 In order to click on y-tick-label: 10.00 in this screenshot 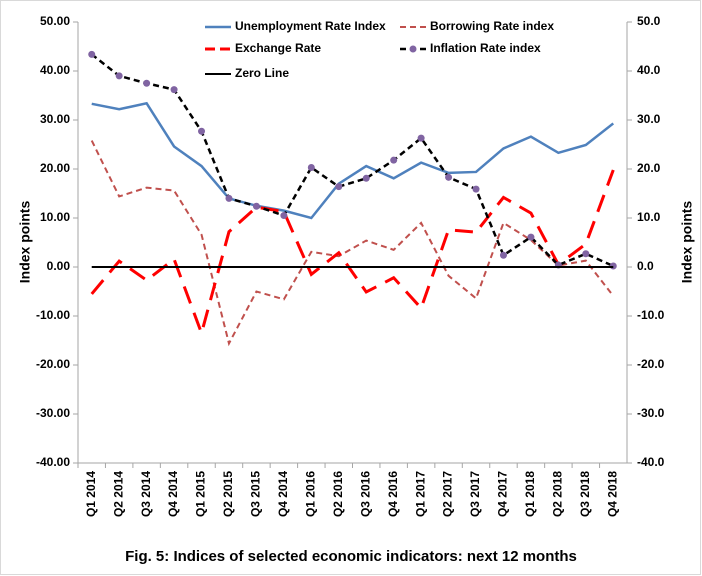, I will do `click(55, 217)`.